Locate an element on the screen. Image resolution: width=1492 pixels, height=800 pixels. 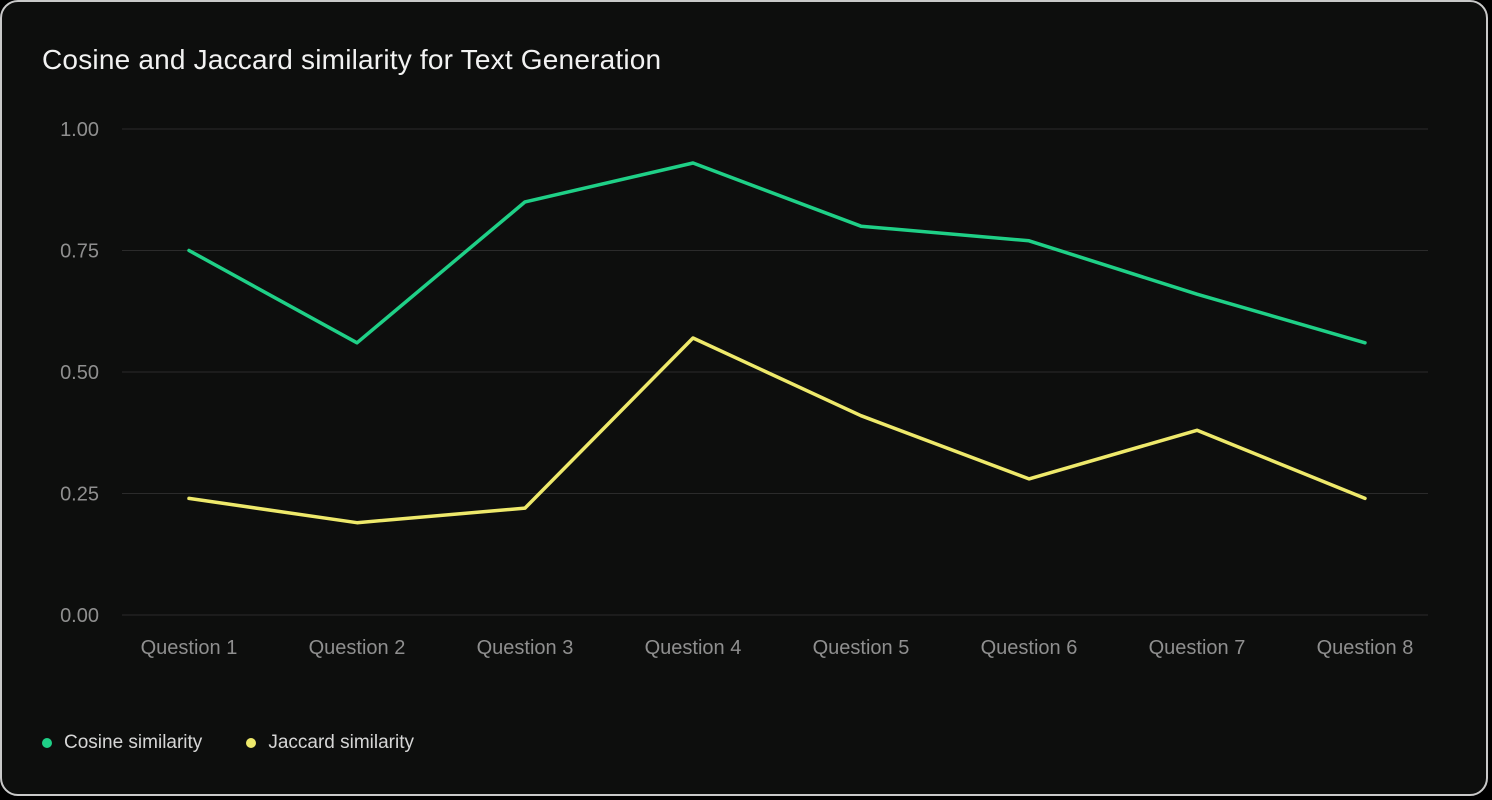
x-axis-tick-label: Question 3 is located at coordinates (525, 648).